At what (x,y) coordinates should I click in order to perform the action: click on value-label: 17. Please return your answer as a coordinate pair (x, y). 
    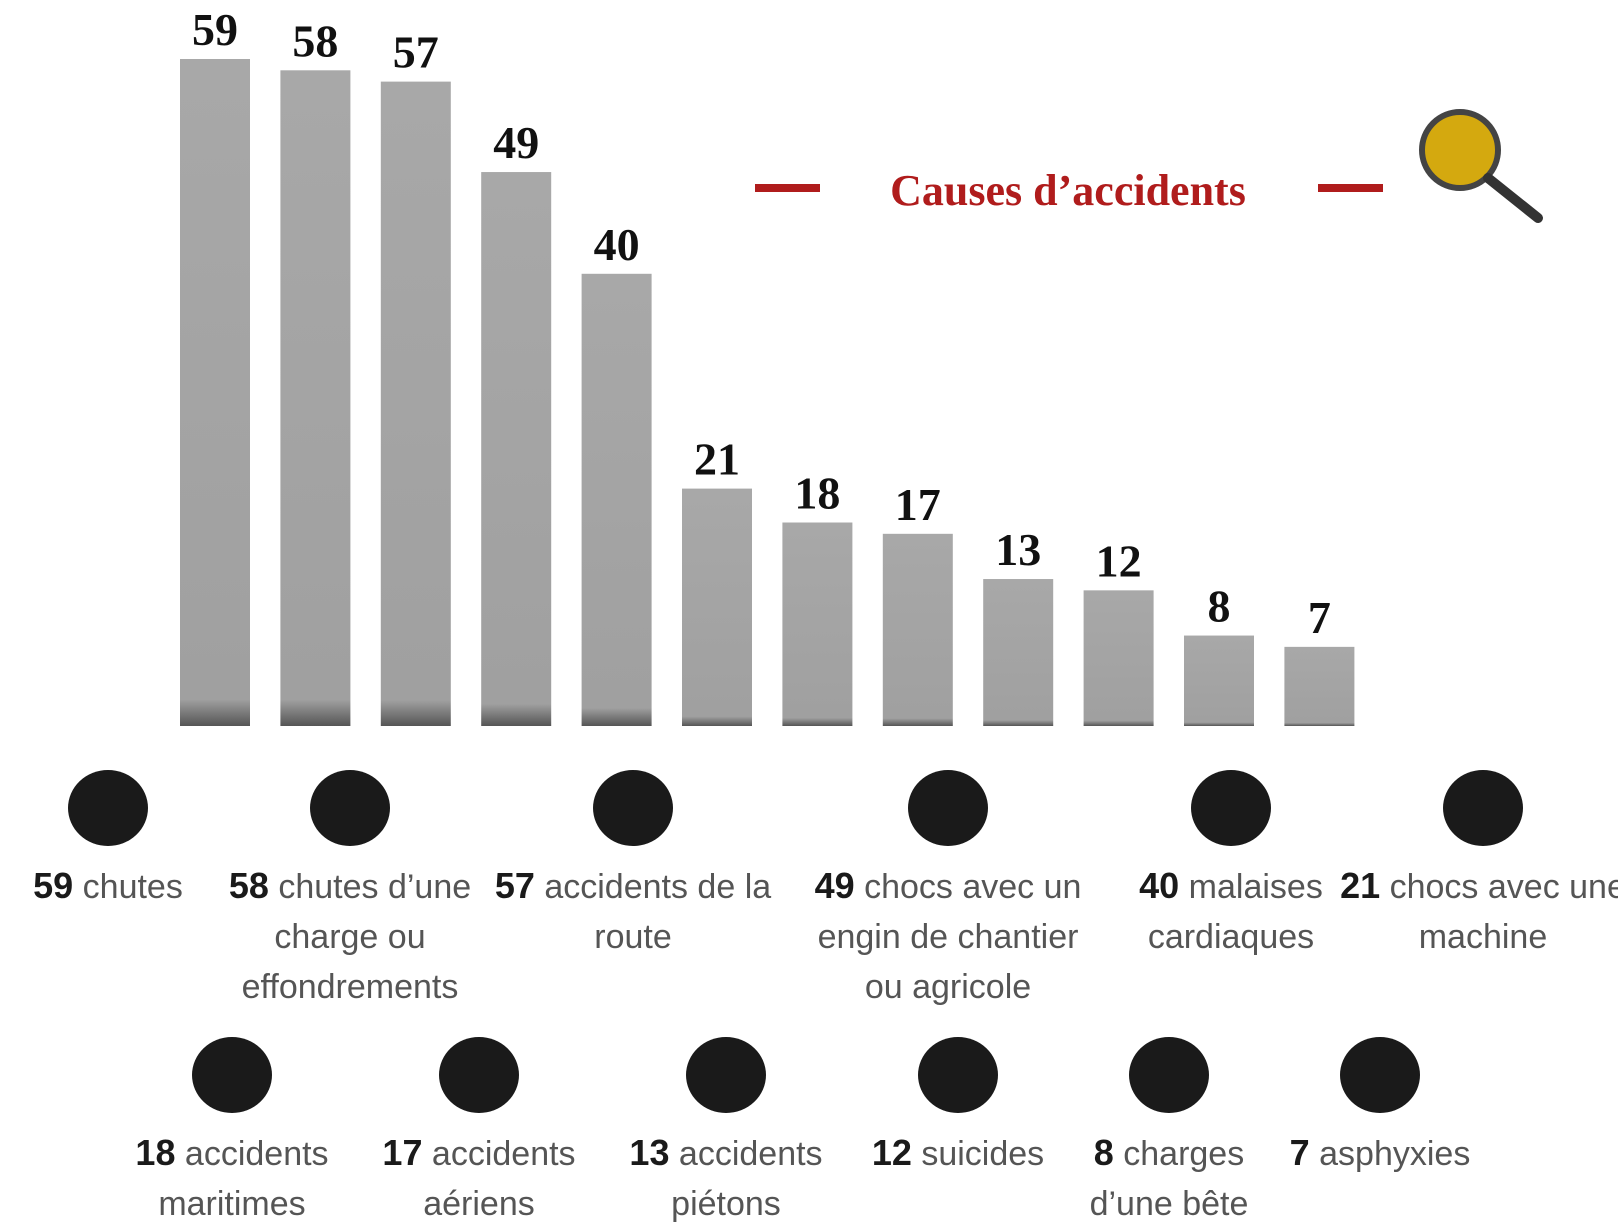
    Looking at the image, I should click on (918, 504).